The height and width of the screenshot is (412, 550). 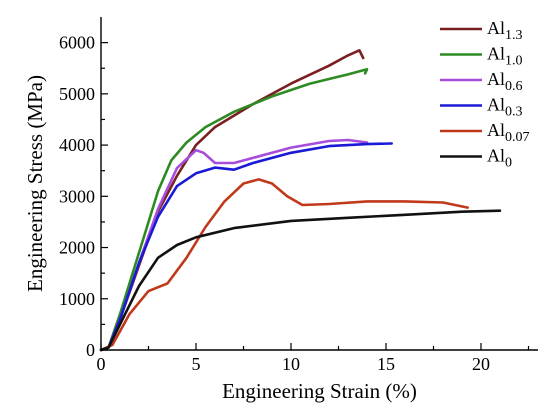 What do you see at coordinates (505, 81) in the screenshot?
I see `legend-label: Al0.6` at bounding box center [505, 81].